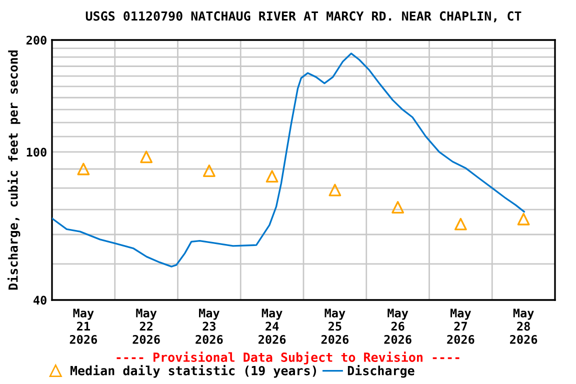 The width and height of the screenshot is (576, 384). I want to click on x-tick-label: May 27 2026, so click(460, 326).